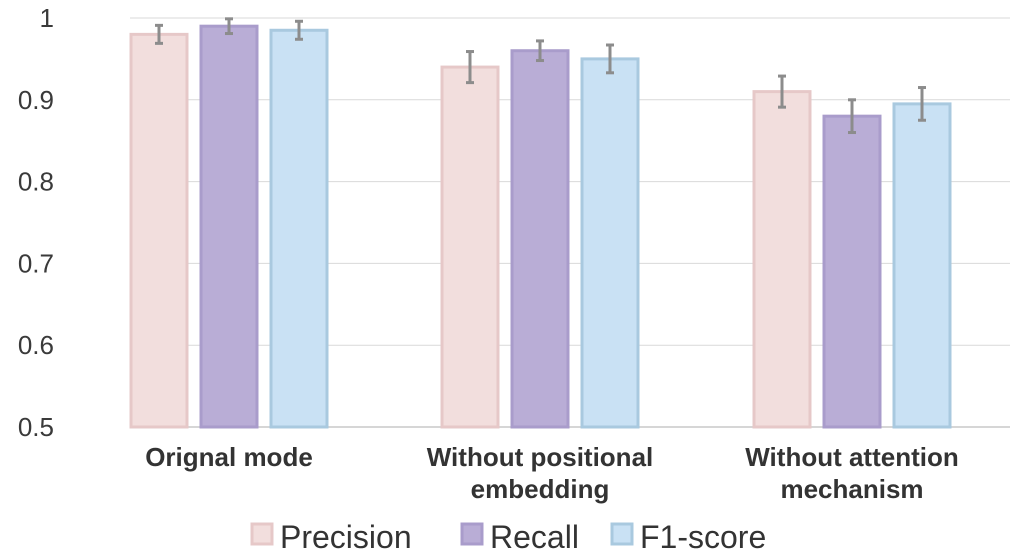  What do you see at coordinates (229, 457) in the screenshot?
I see `x-tick-label: Orignal mode` at bounding box center [229, 457].